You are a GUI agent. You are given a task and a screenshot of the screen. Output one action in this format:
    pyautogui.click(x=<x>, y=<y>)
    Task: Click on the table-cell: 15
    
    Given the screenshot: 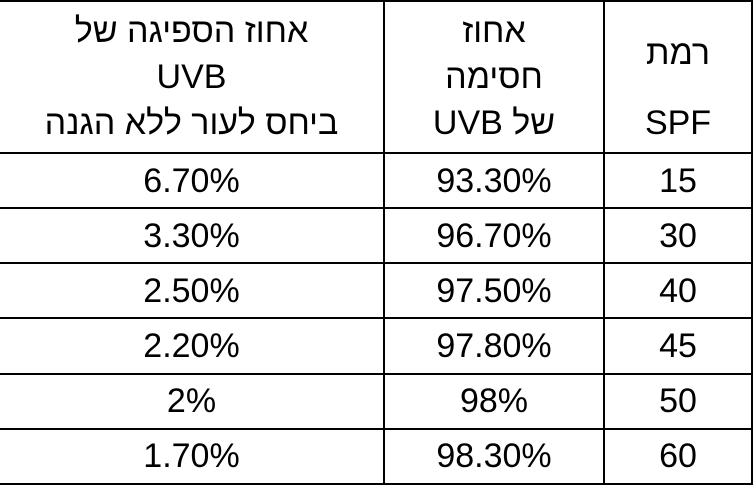 What is the action you would take?
    pyautogui.click(x=678, y=180)
    